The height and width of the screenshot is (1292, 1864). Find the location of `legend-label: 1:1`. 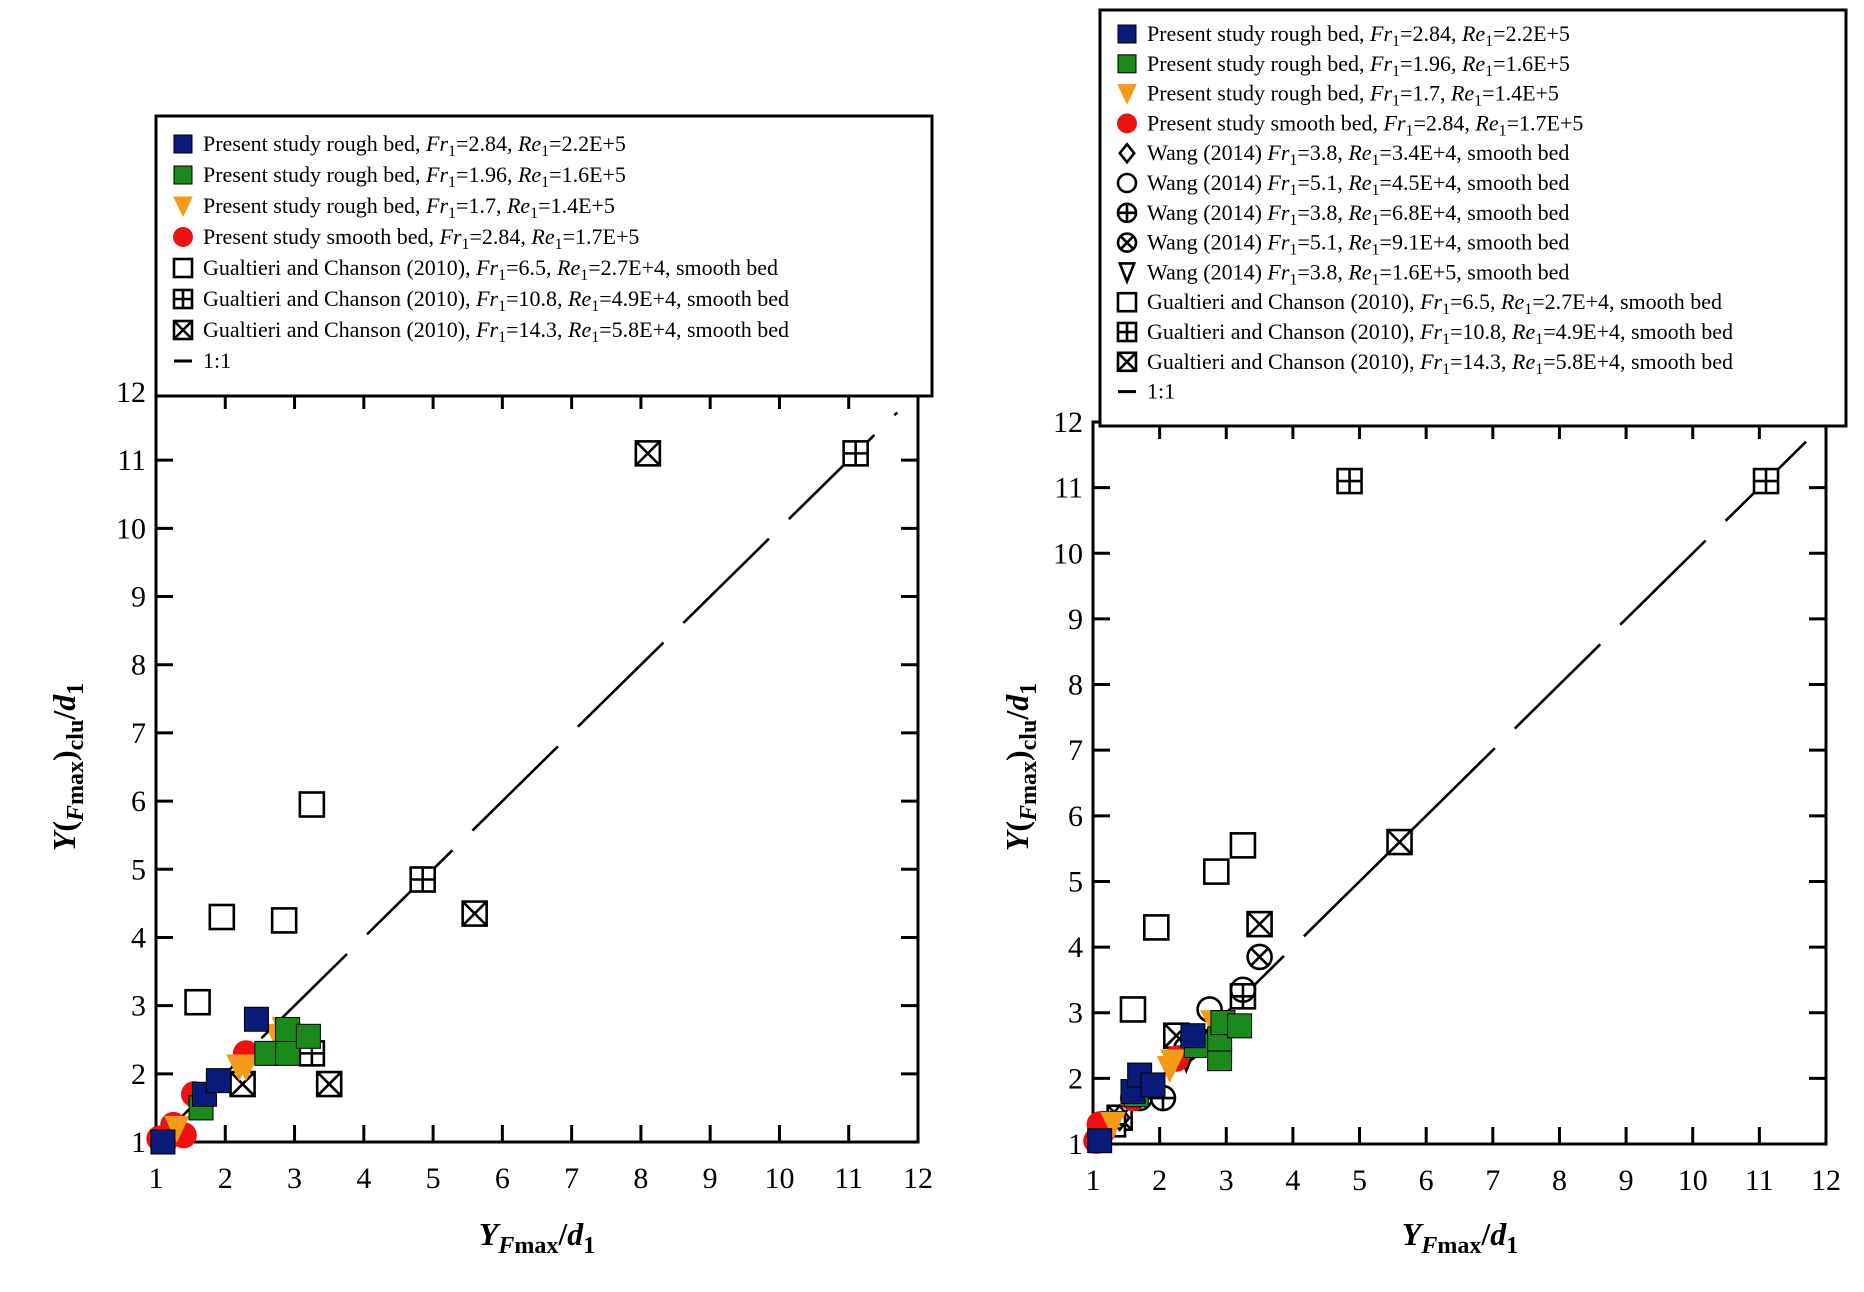

legend-label: 1:1 is located at coordinates (1161, 391).